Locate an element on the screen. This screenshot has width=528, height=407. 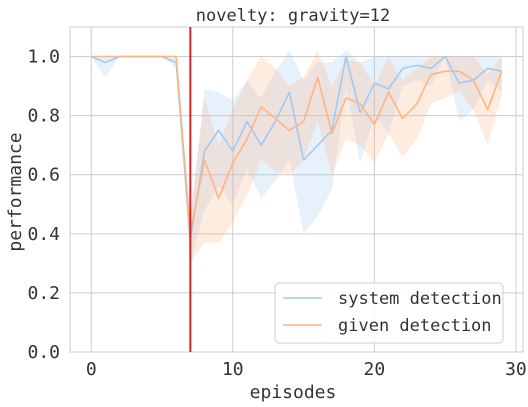
y-axis-label: performance is located at coordinates (15, 191).